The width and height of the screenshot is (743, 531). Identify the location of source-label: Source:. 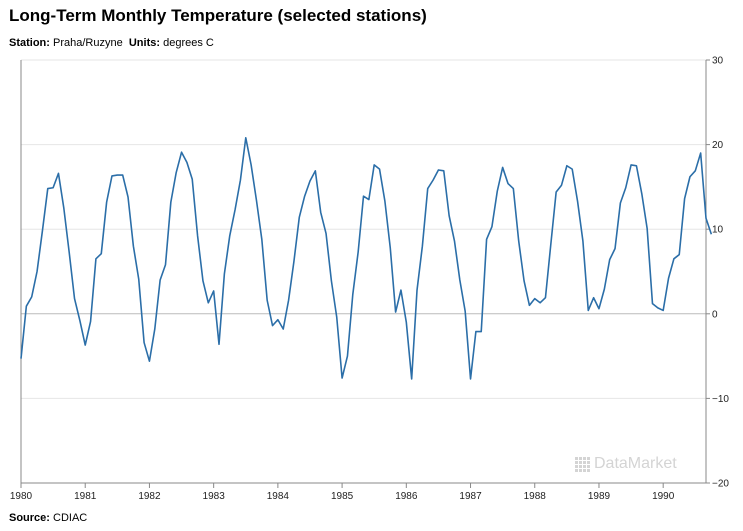
(29, 518).